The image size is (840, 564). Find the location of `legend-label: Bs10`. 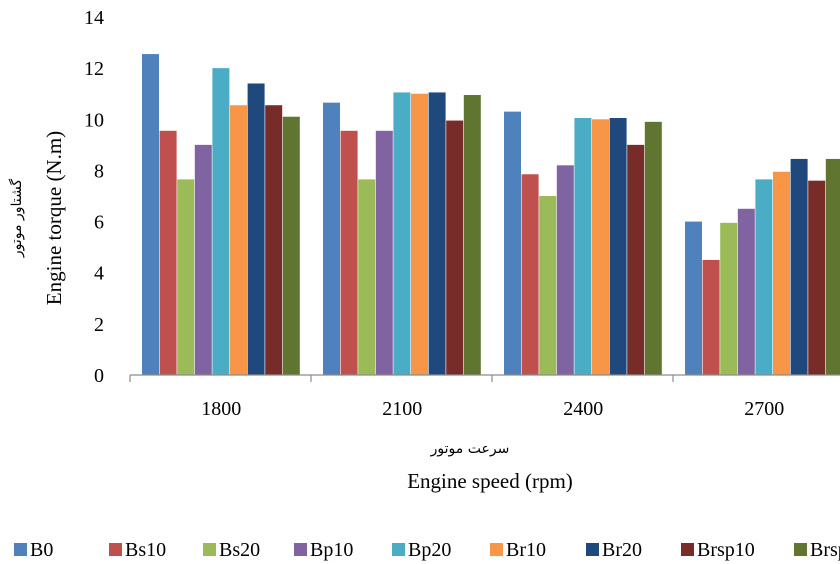

legend-label: Bs10 is located at coordinates (145, 550).